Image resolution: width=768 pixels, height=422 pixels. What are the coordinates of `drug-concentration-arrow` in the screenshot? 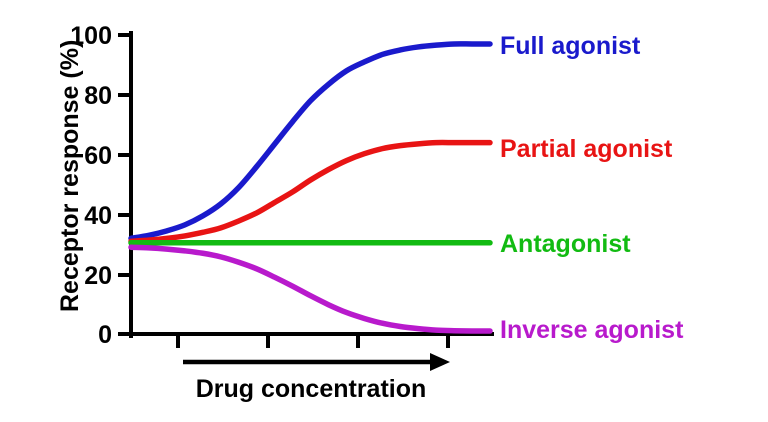 It's located at (316, 362).